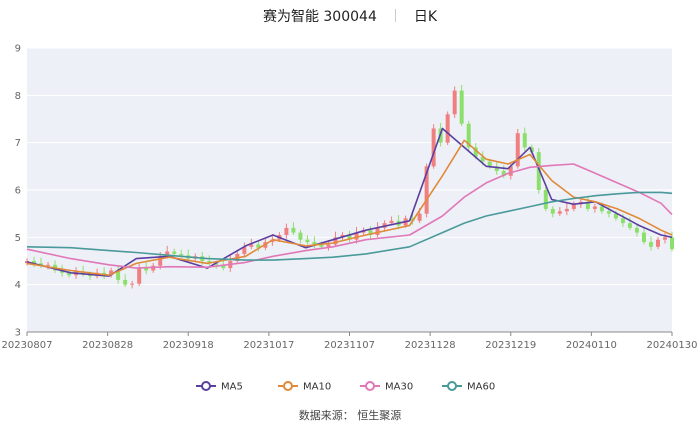  I want to click on legend: MA5 MA10 MA30 MA60, so click(345, 387).